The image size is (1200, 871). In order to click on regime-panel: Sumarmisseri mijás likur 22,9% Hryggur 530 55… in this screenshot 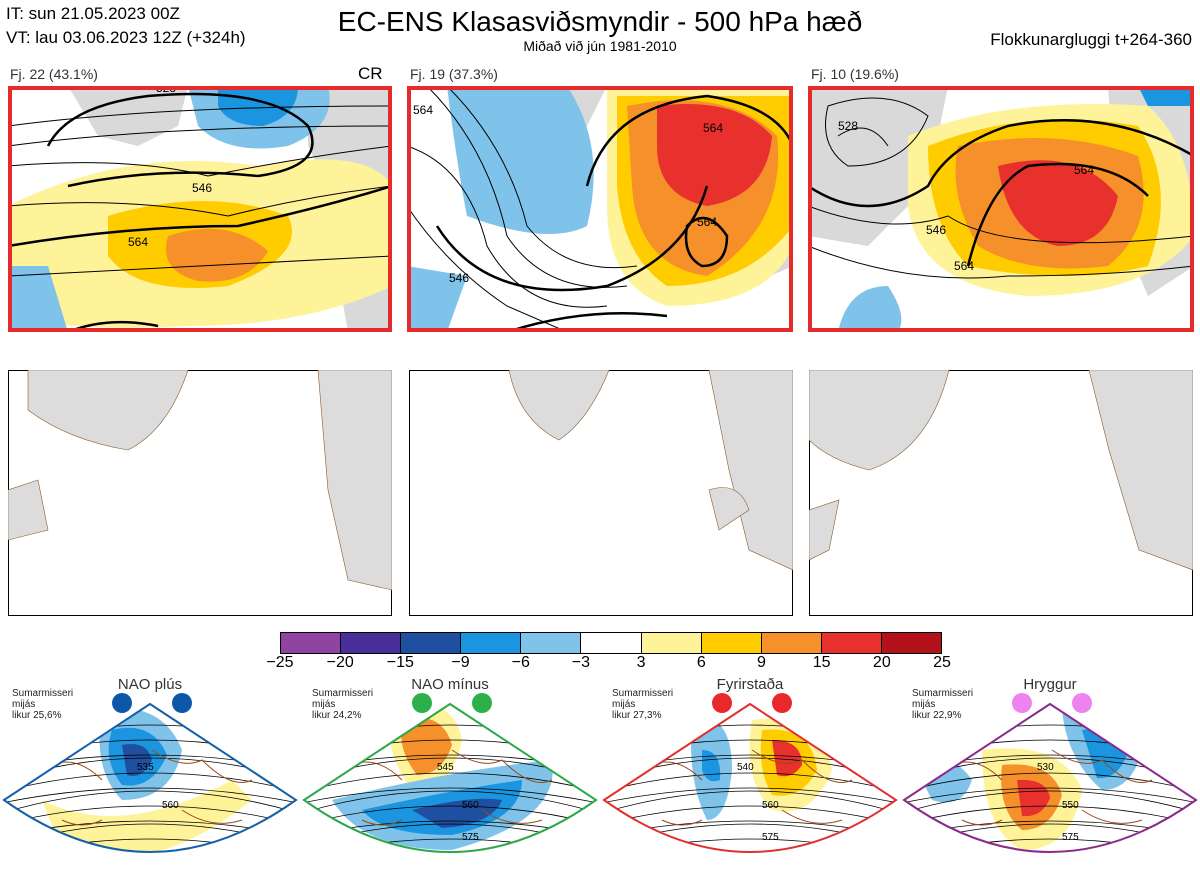, I will do `click(1050, 773)`.